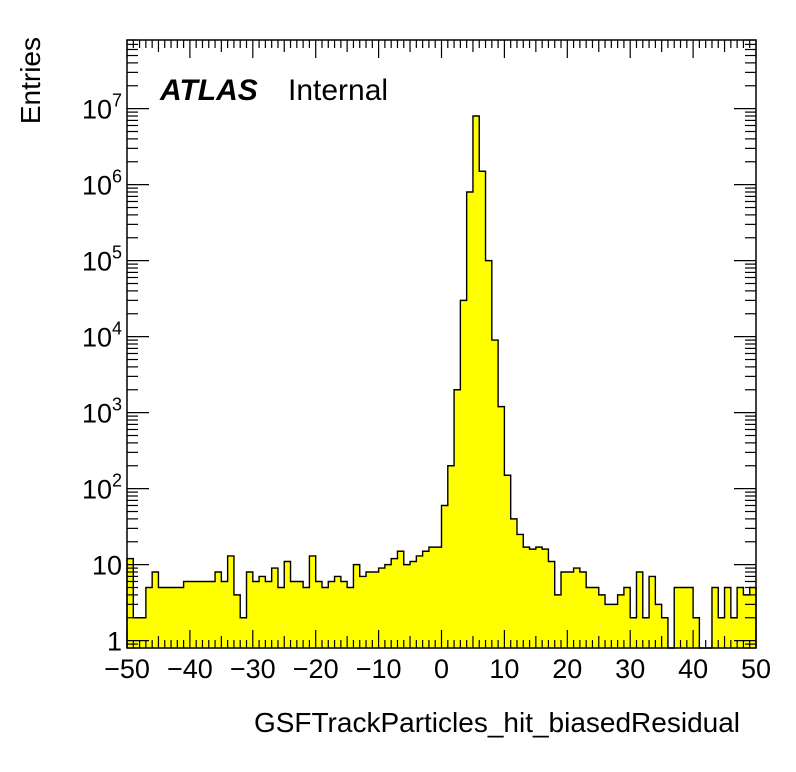 The height and width of the screenshot is (772, 796). Describe the element at coordinates (190, 669) in the screenshot. I see `x-tick-label: −40` at that location.